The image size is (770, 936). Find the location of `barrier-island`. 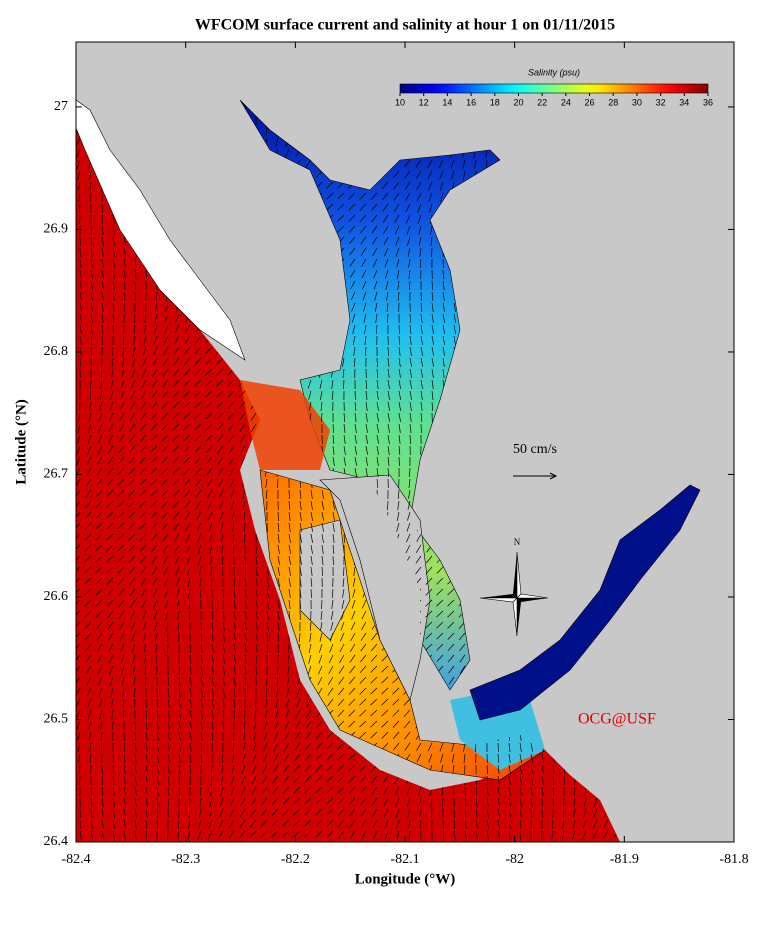

barrier-island is located at coordinates (161, 230).